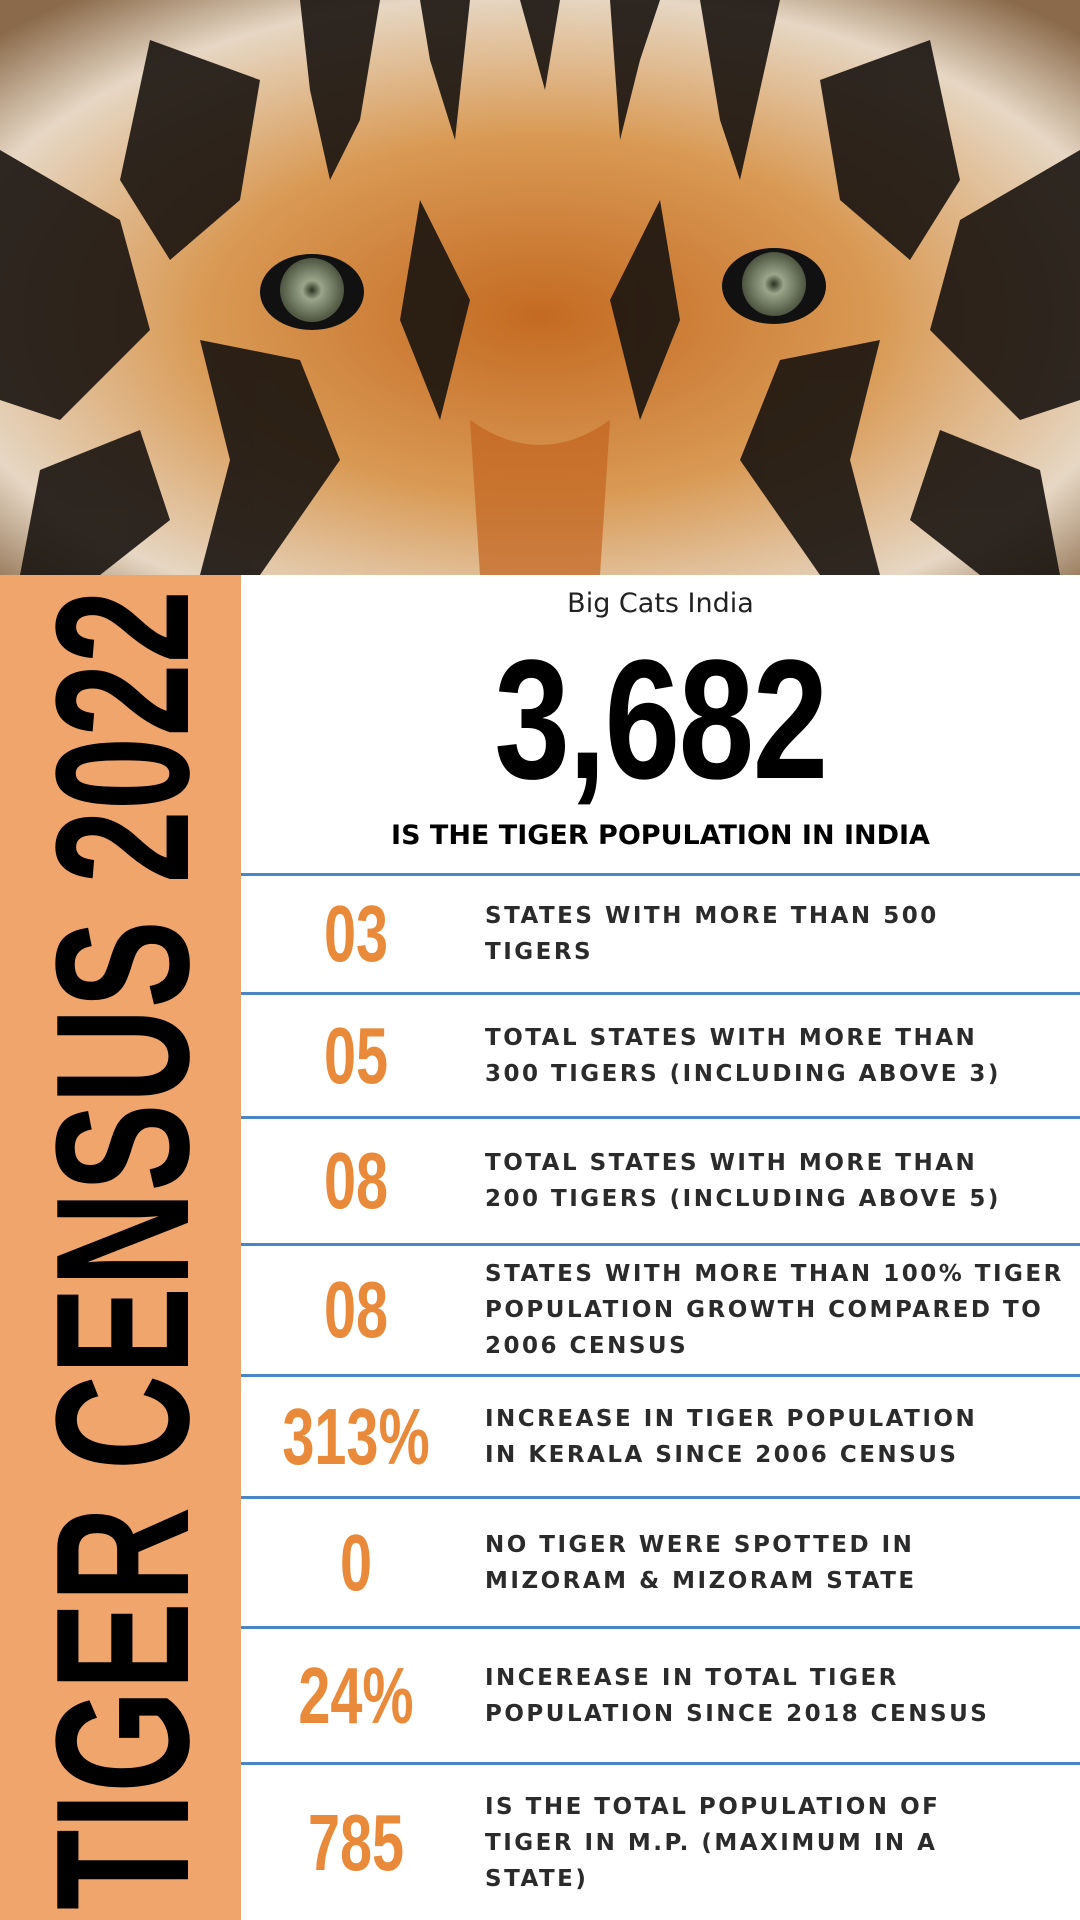  I want to click on stat-line: INCEREASE IN TOTAL TIGER, so click(692, 1677).